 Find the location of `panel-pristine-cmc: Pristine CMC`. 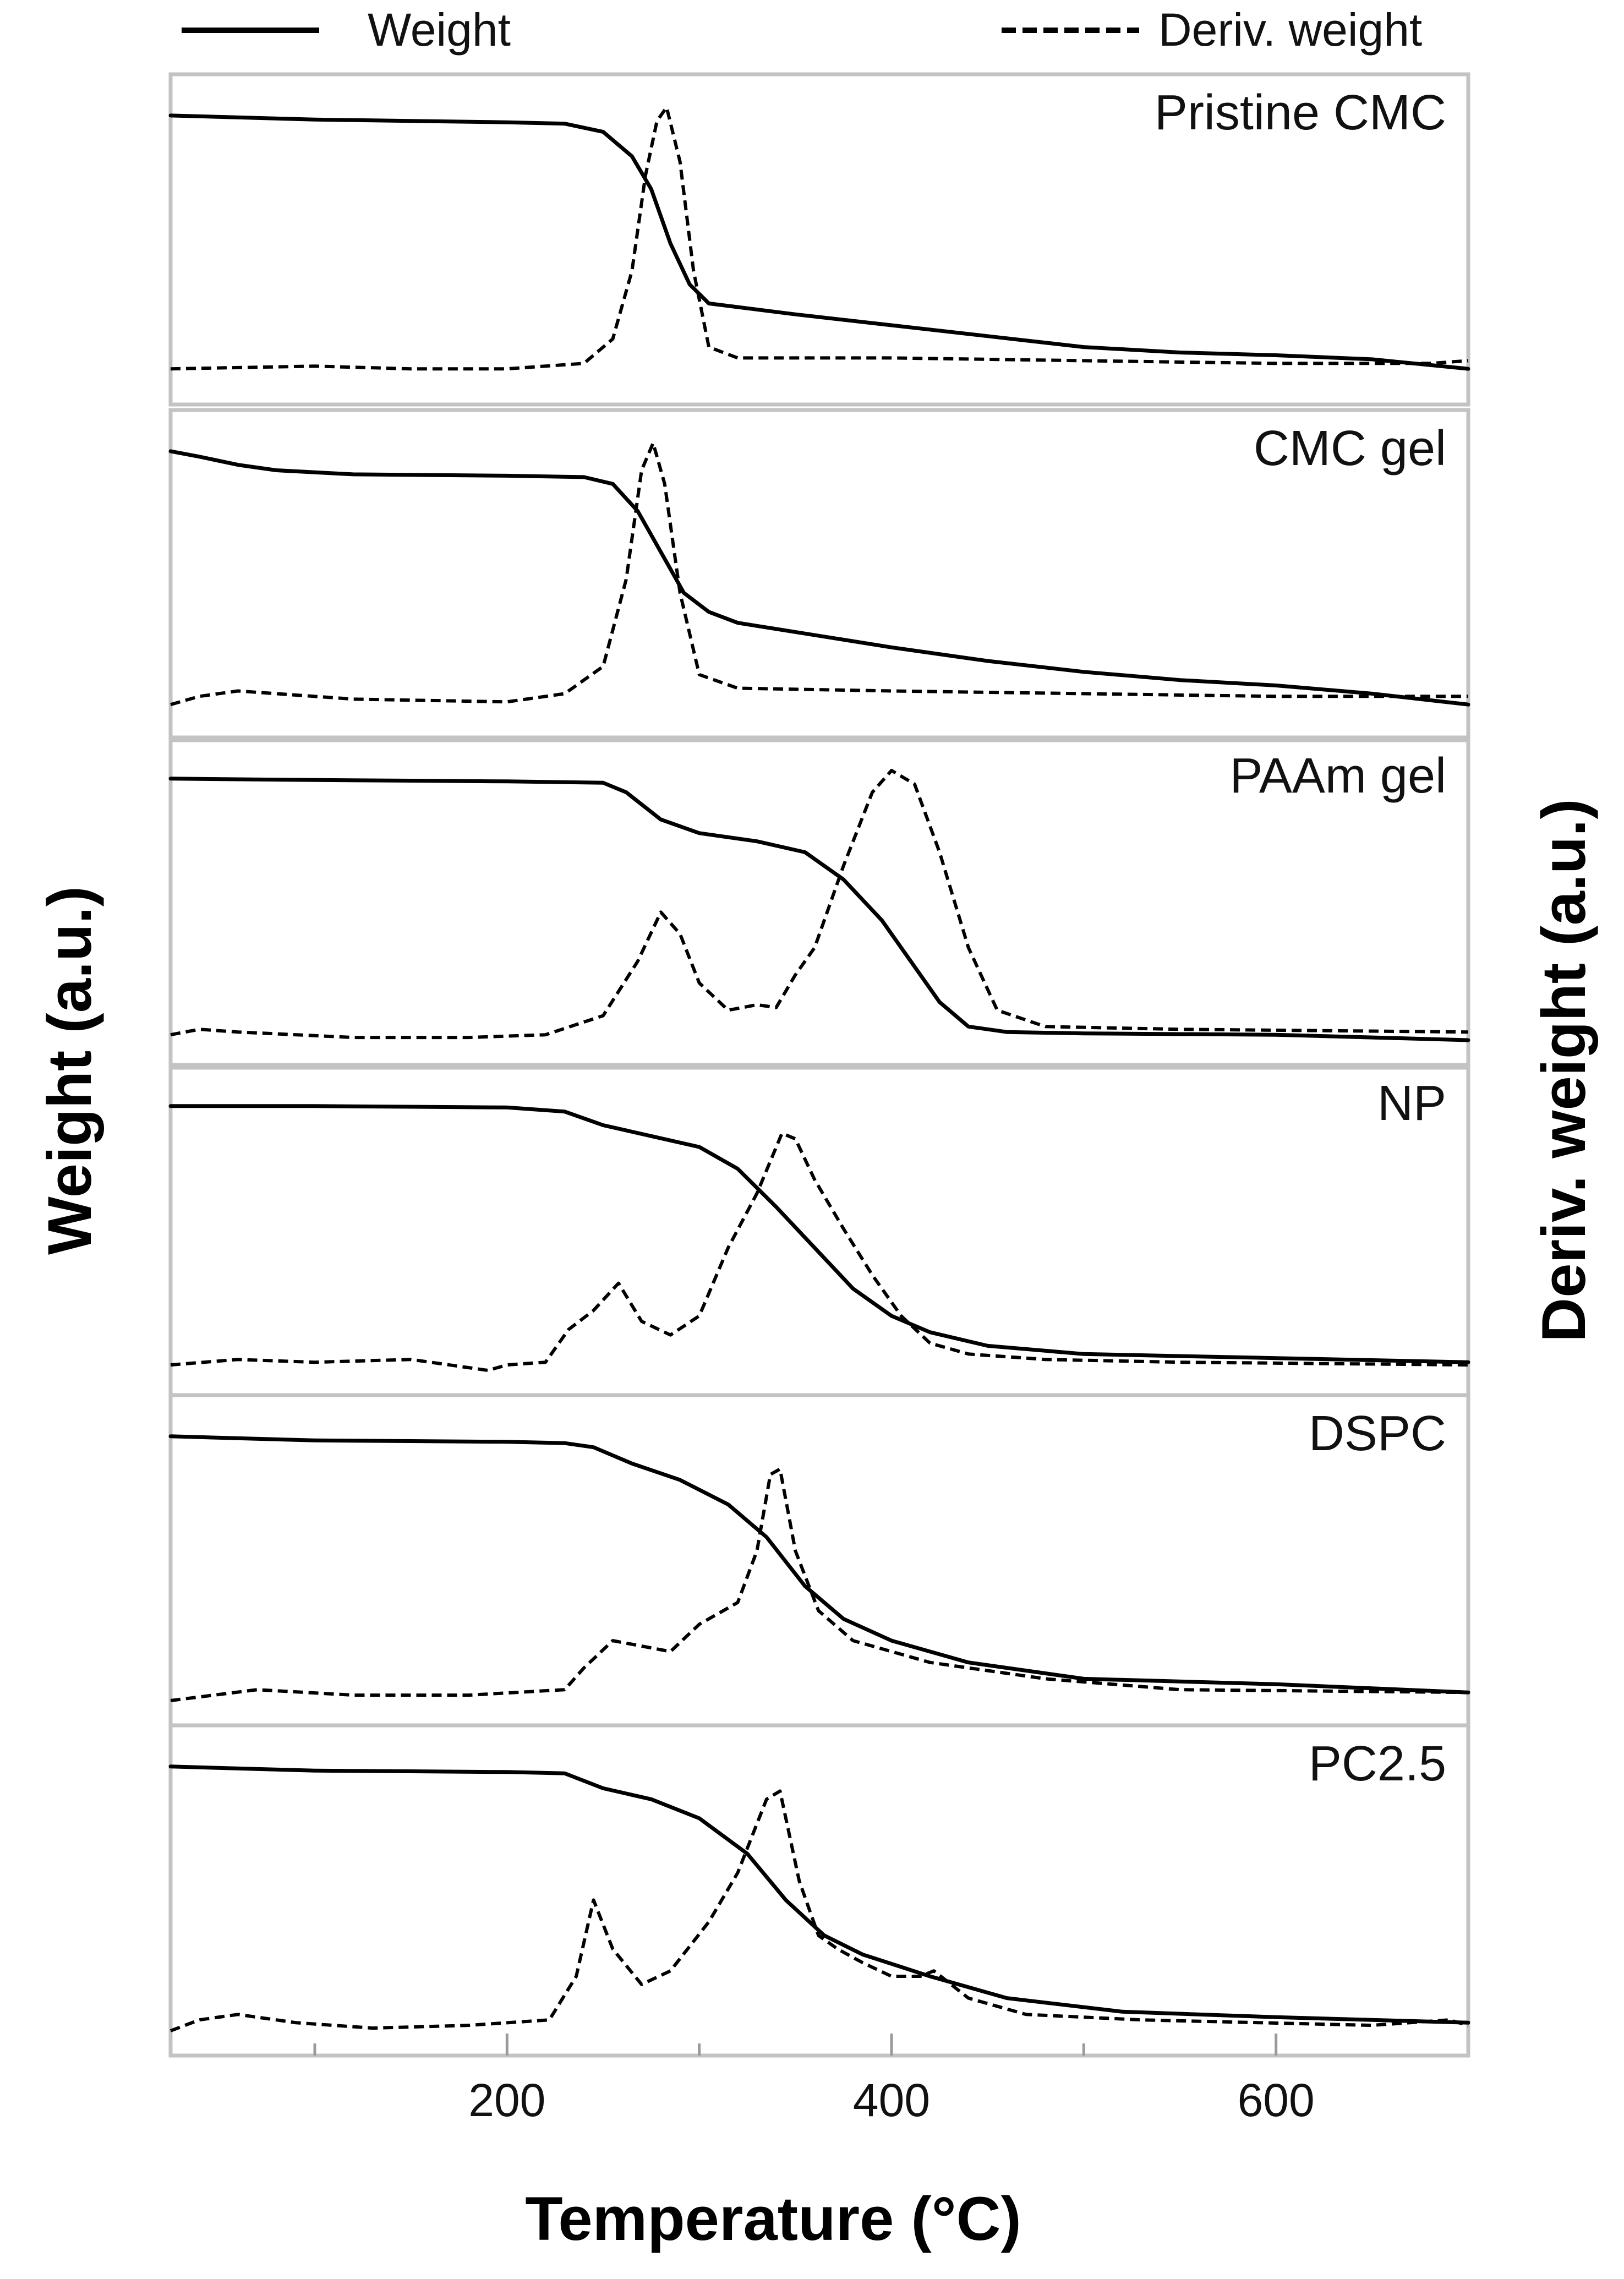

panel-pristine-cmc: Pristine CMC is located at coordinates (819, 239).